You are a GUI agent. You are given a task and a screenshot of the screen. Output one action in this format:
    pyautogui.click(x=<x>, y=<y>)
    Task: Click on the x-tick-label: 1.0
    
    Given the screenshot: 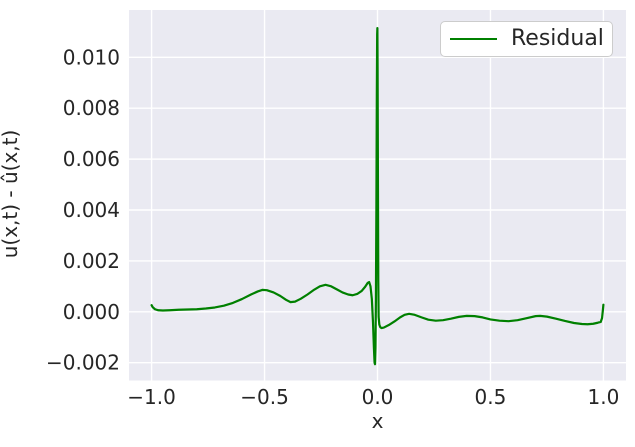 What is the action you would take?
    pyautogui.click(x=604, y=397)
    